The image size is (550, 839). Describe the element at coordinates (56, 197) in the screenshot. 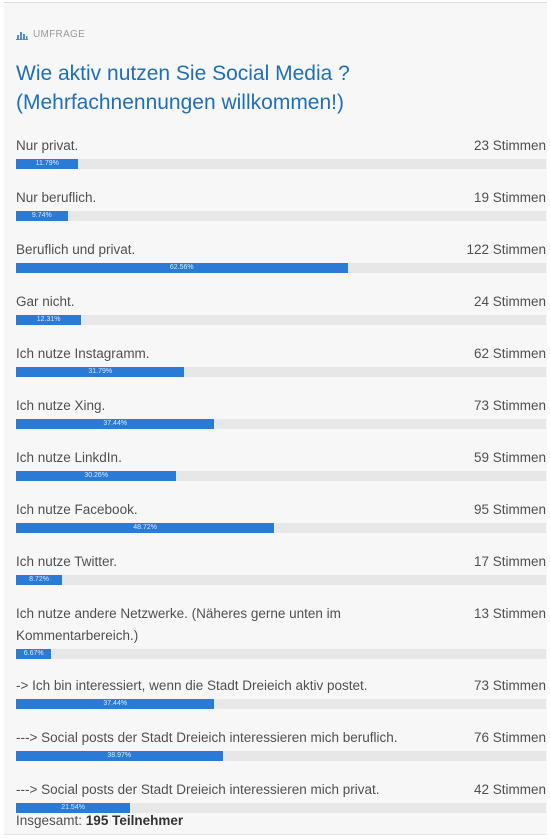

I see `option-label: Nur beruflich.` at that location.